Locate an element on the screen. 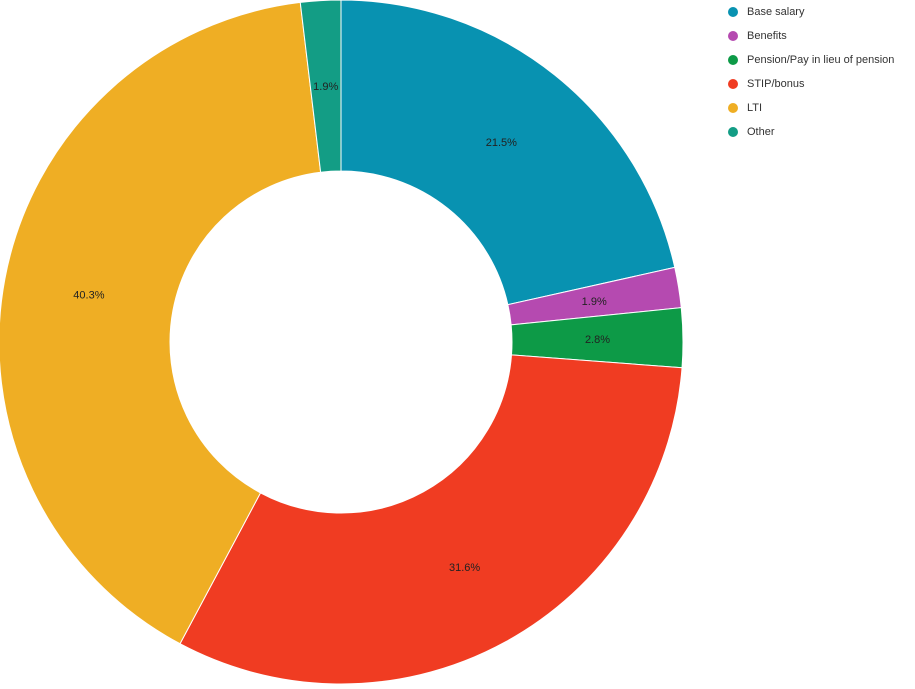  legend-item-other: Other is located at coordinates (821, 132).